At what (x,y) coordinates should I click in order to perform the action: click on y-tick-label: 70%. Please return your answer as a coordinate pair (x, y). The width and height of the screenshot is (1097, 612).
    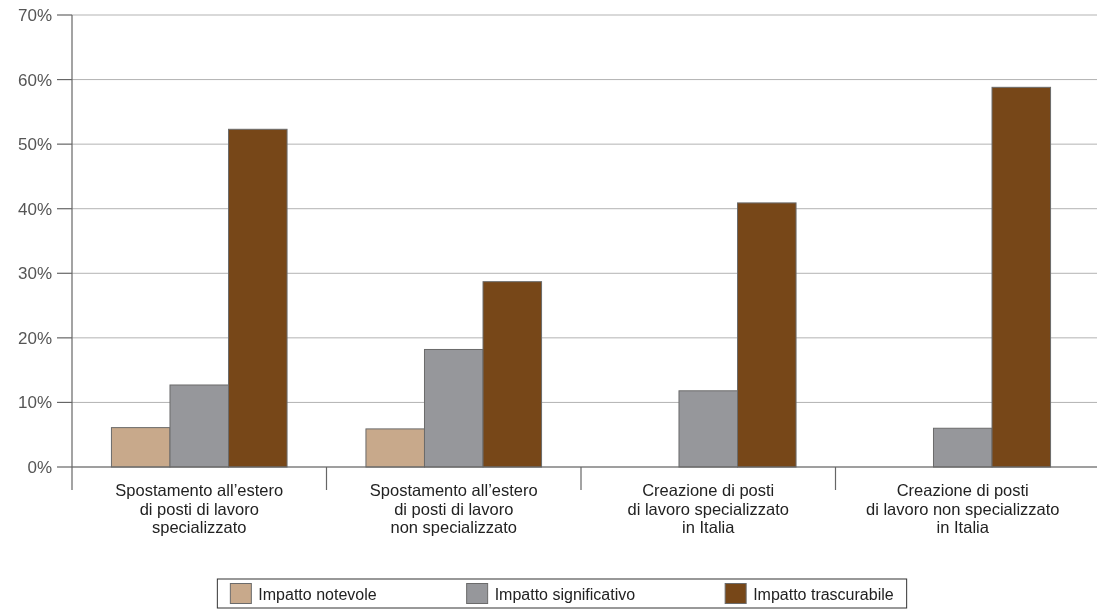
    Looking at the image, I should click on (34, 15).